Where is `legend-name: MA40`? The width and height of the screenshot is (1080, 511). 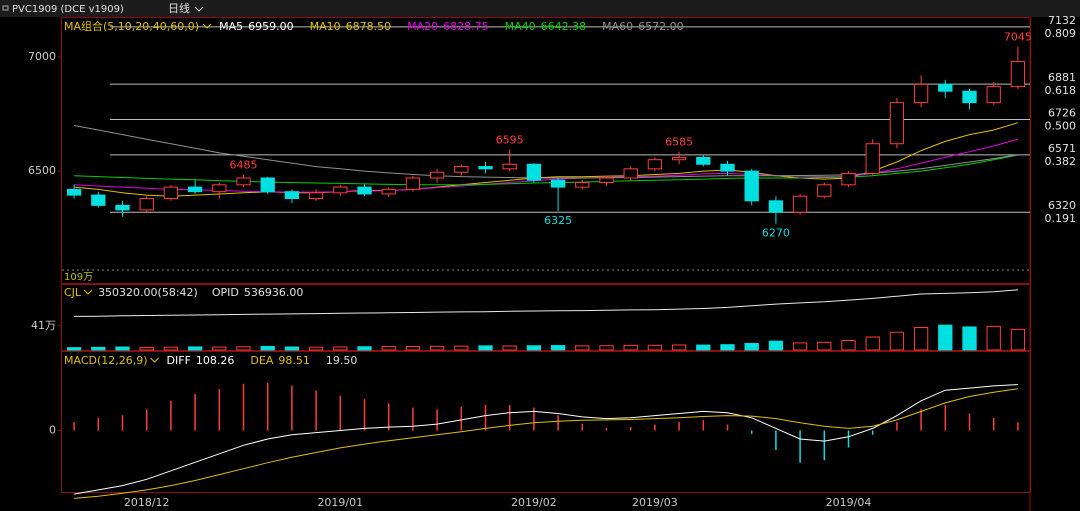
legend-name: MA40 is located at coordinates (520, 26).